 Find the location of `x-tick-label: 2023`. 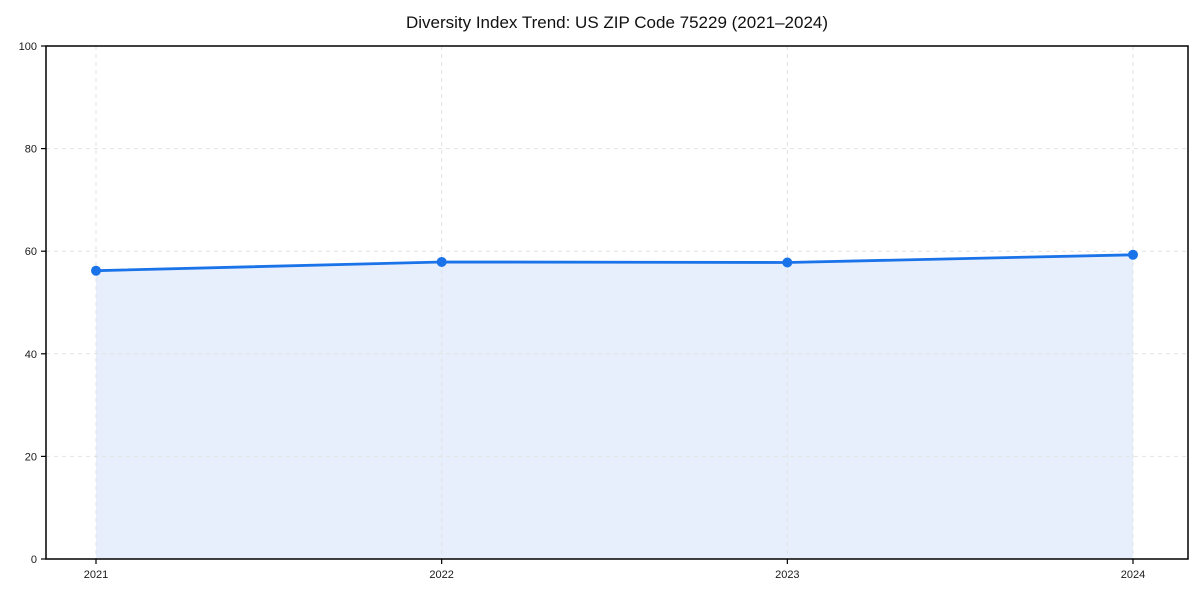

x-tick-label: 2023 is located at coordinates (787, 575).